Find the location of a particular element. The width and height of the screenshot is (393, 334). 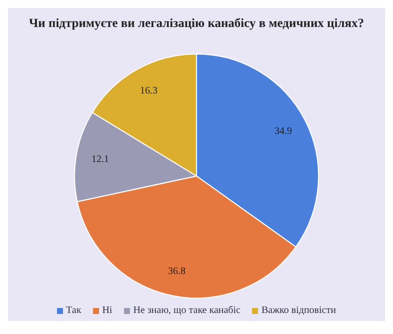

chart-title: Чи підтримуєте ви легалізацію канабісу в медичних цілях? is located at coordinates (196, 23).